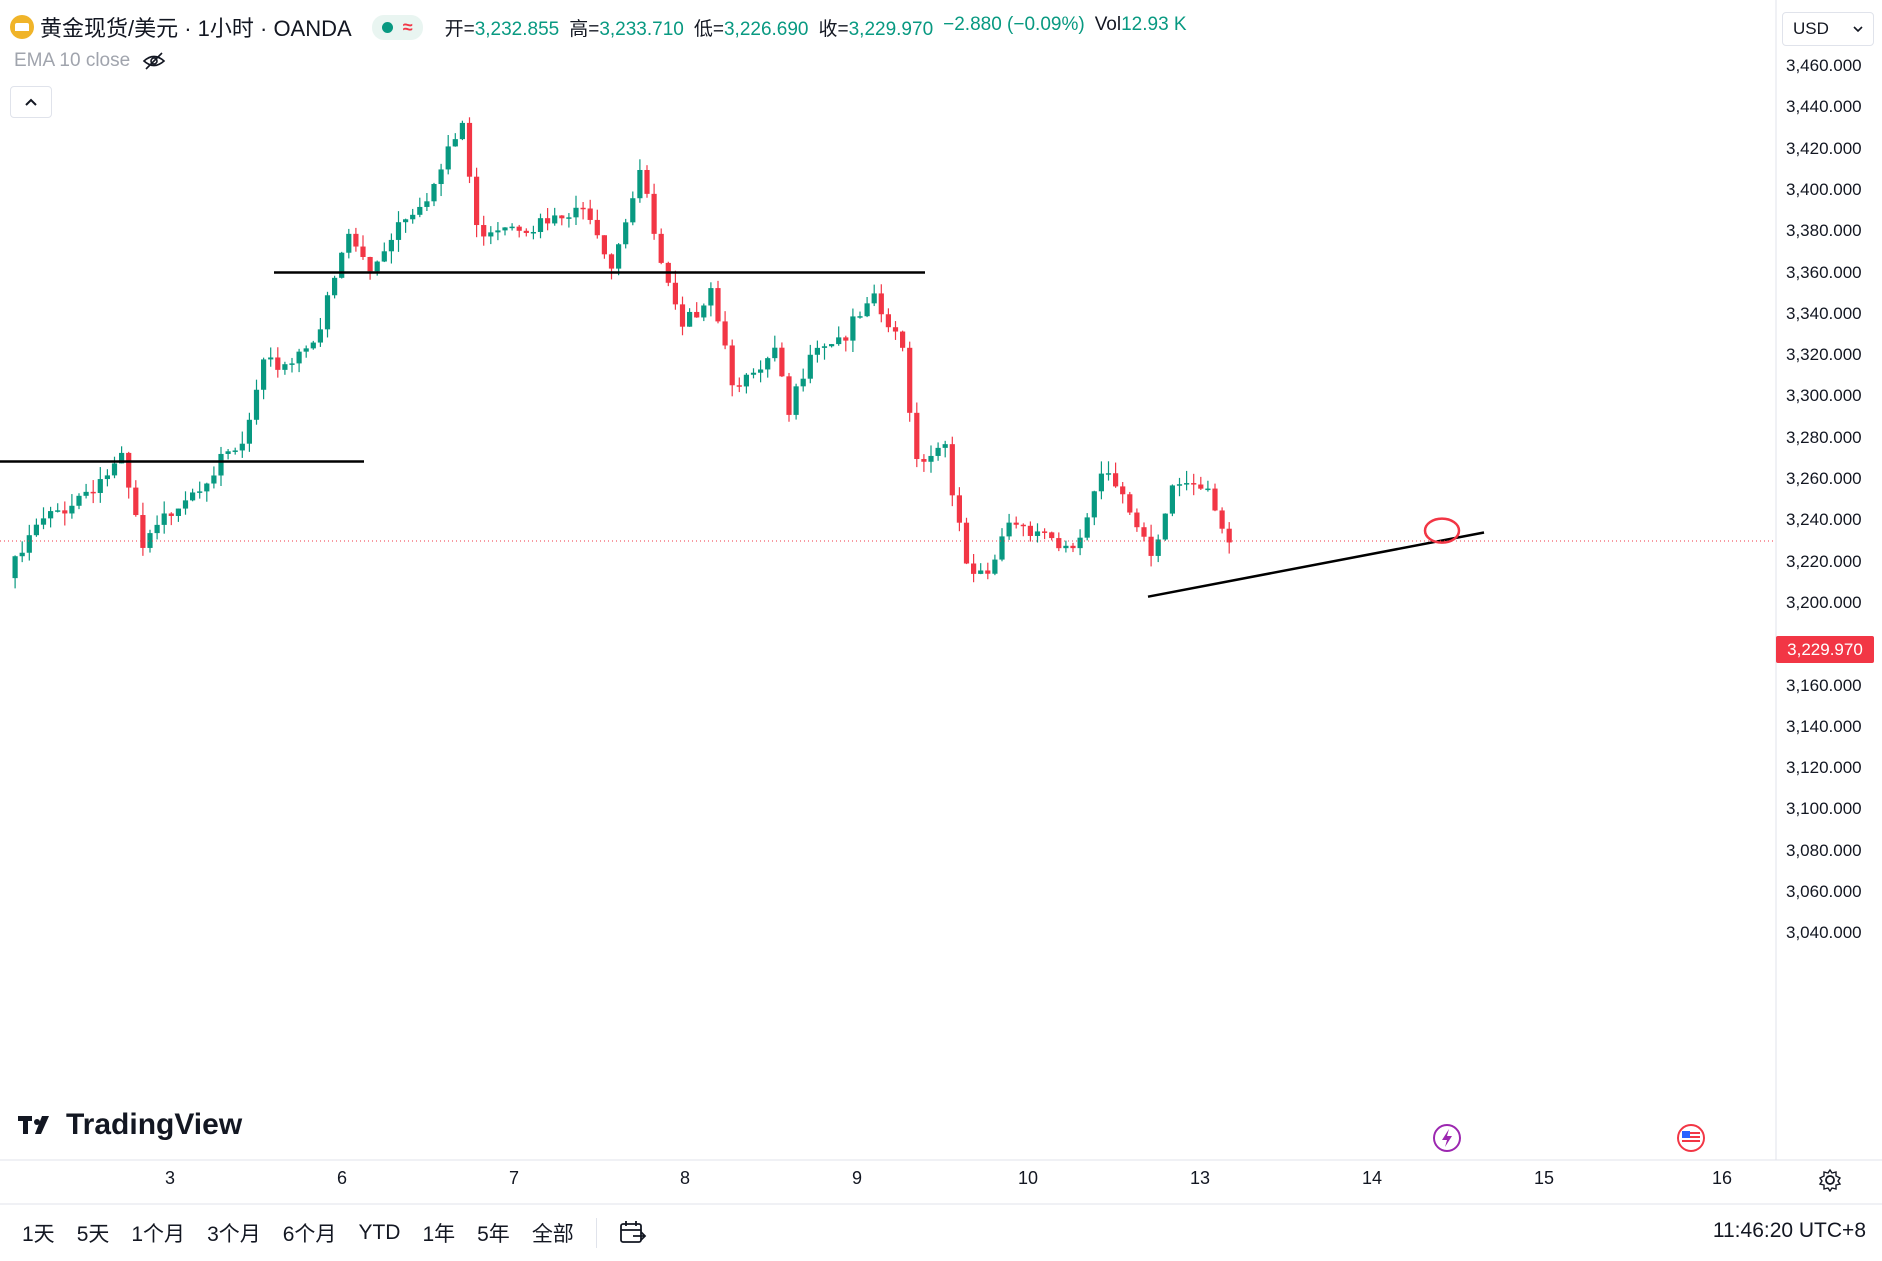 The width and height of the screenshot is (1882, 1261). What do you see at coordinates (158, 1234) in the screenshot?
I see `range-1m: 1个月` at bounding box center [158, 1234].